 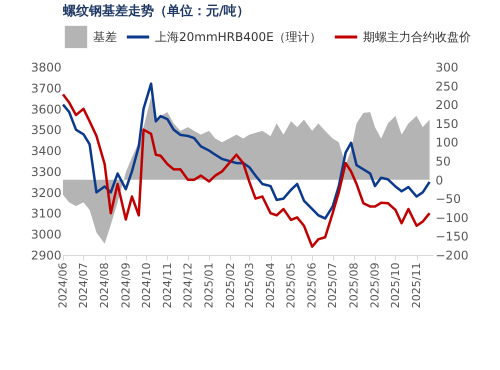 What do you see at coordinates (105, 285) in the screenshot?
I see `x-tick-label: 2024/08` at bounding box center [105, 285].